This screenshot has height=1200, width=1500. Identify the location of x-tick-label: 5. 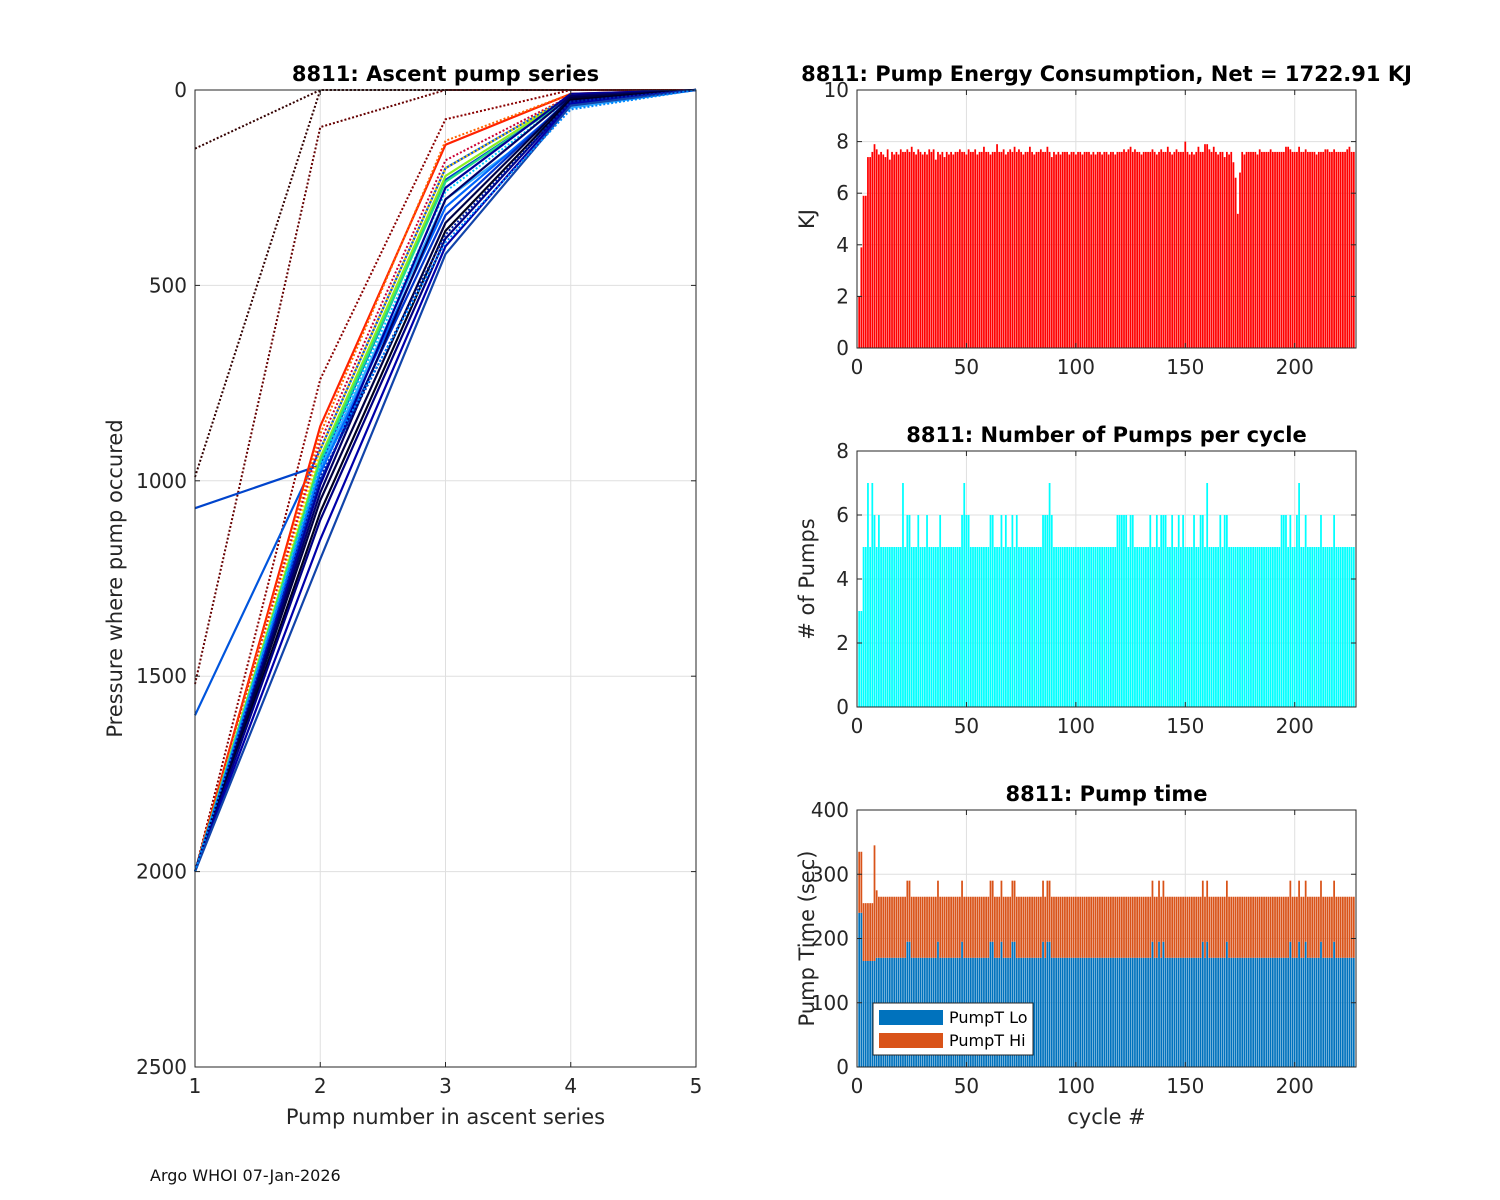
(696, 1086).